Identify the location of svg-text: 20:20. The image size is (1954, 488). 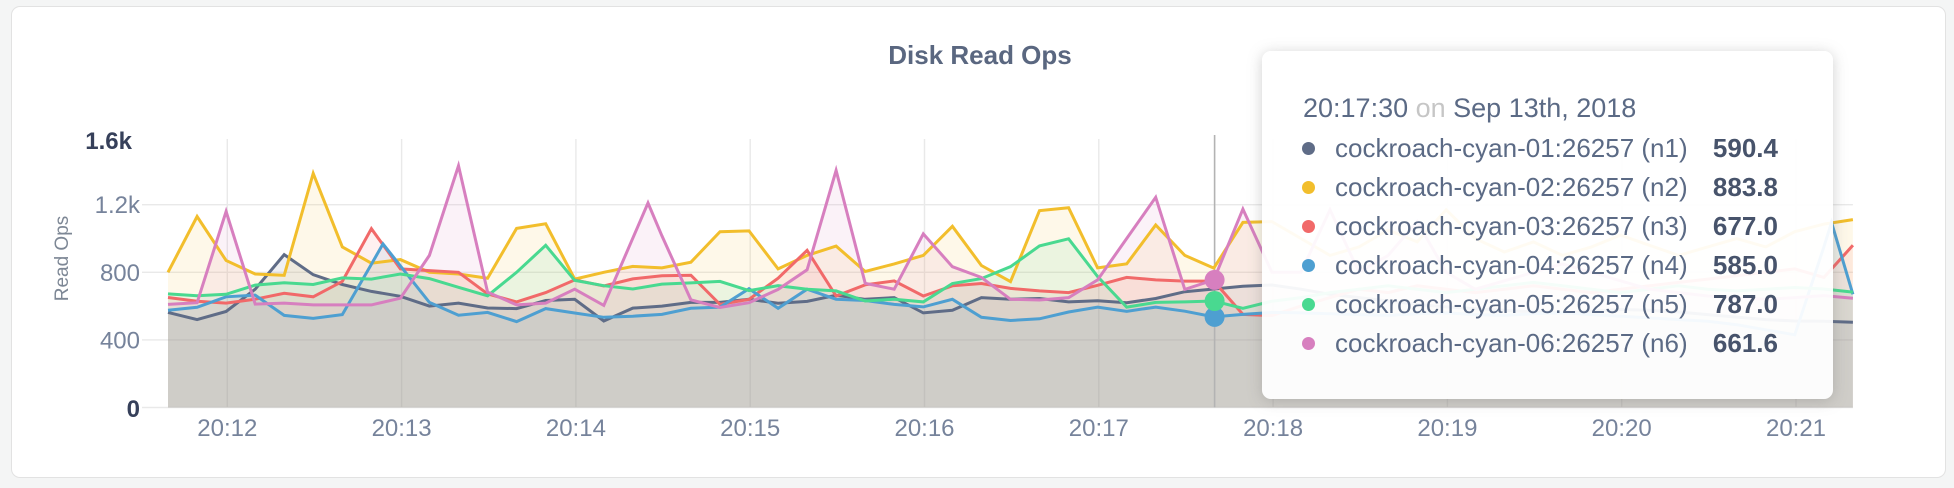
(1622, 428).